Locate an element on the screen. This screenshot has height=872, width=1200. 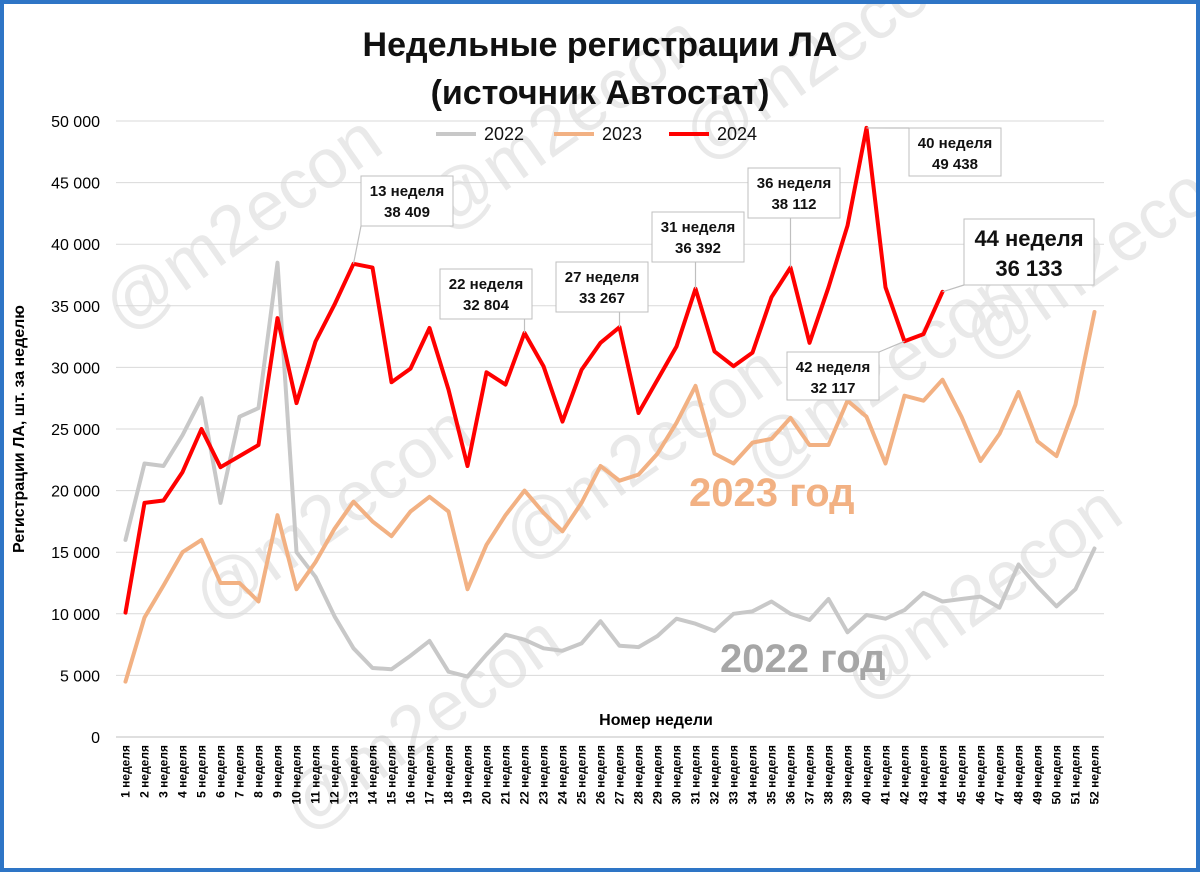
x-tick-label: 28 неделя is located at coordinates (639, 775).